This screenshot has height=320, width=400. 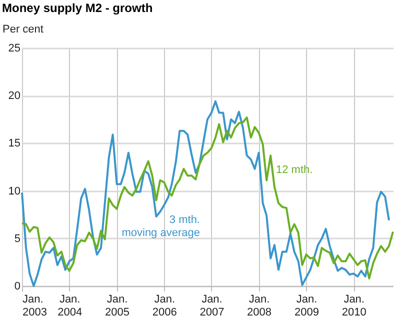 I want to click on y-tick-label: 5, so click(x=17, y=238).